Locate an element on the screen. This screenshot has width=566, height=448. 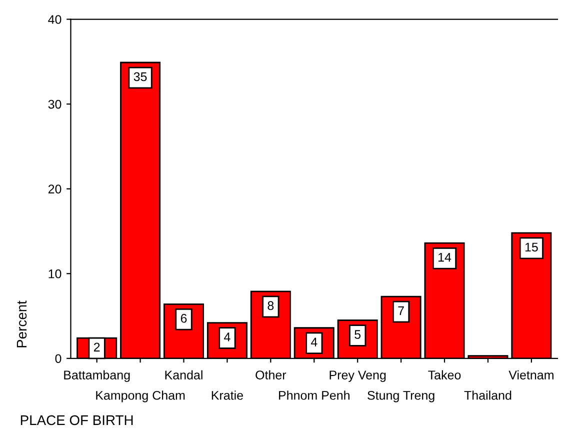
x-tick-label: Takeo is located at coordinates (444, 375).